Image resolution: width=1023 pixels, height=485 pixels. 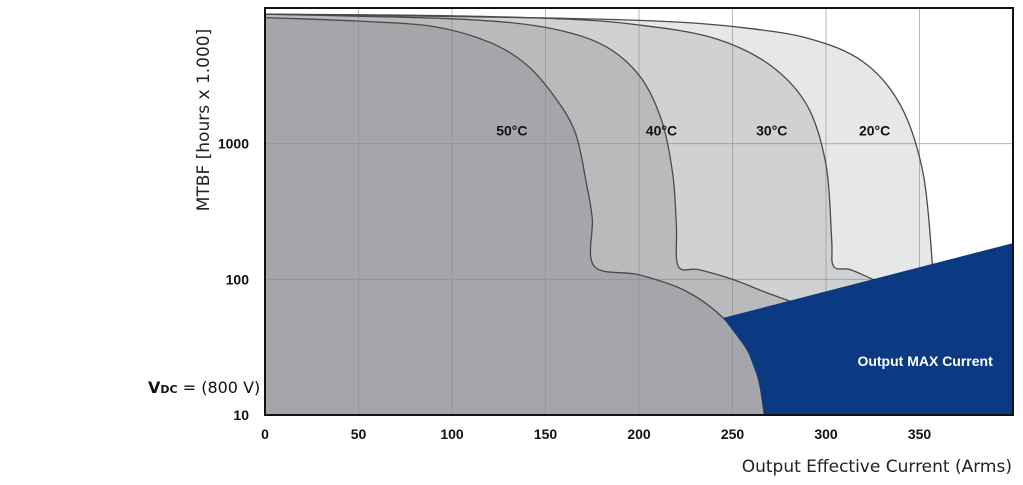 What do you see at coordinates (546, 434) in the screenshot?
I see `x-tick-label: 150` at bounding box center [546, 434].